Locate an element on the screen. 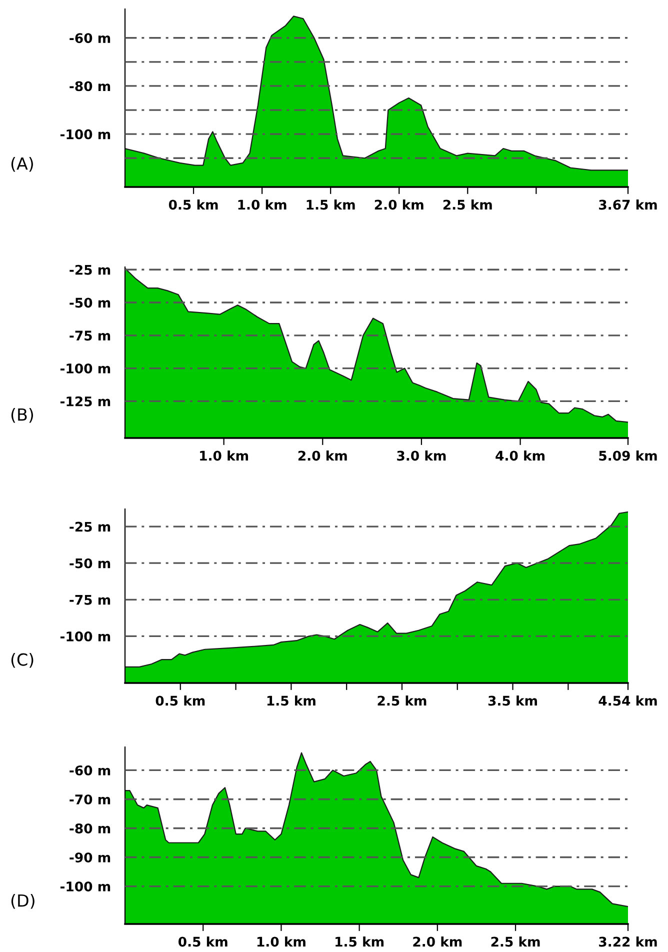  y-tick-label: -90 m is located at coordinates (90, 857).